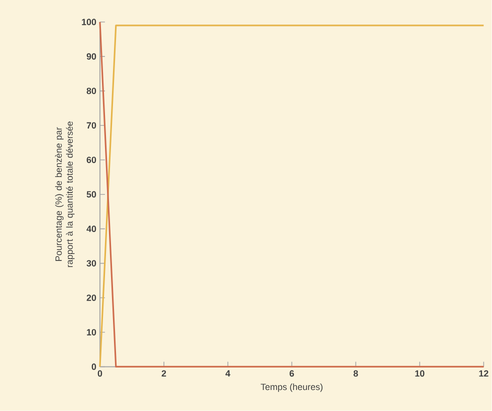 This screenshot has height=411, width=492. I want to click on x-tick-label: 12, so click(483, 373).